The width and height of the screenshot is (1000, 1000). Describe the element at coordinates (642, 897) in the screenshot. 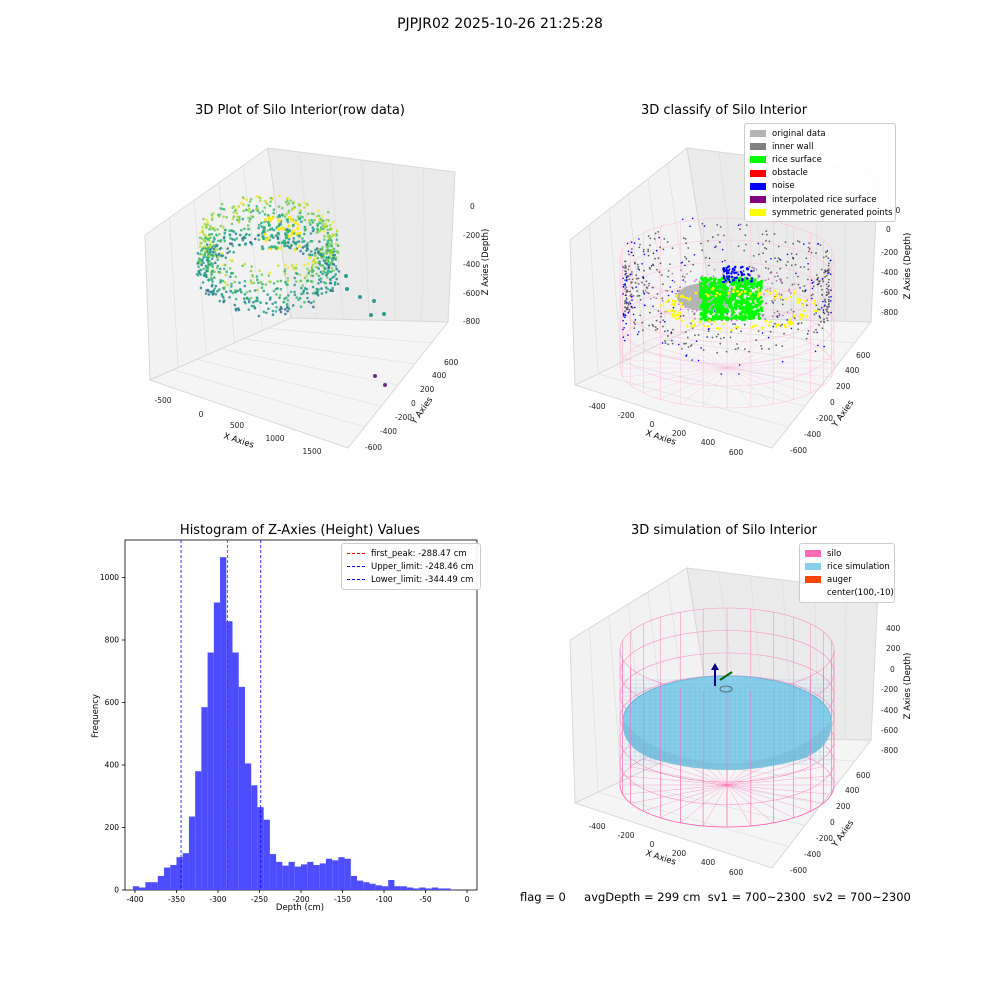

I see `status-avg-depth: avgDepth = 299 cm` at that location.